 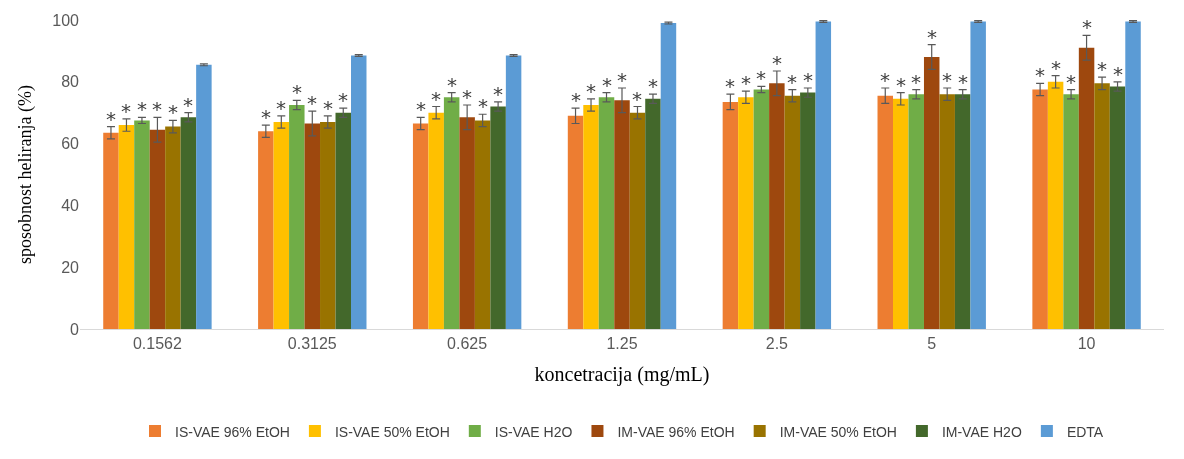 I want to click on x-tick-label: 2.5, so click(x=777, y=344).